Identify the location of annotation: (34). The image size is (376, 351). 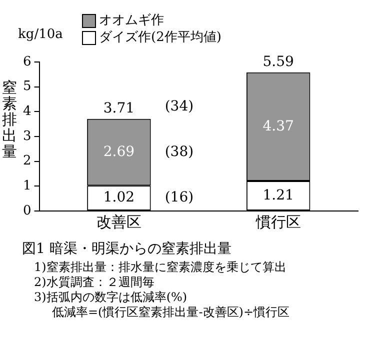
(179, 106).